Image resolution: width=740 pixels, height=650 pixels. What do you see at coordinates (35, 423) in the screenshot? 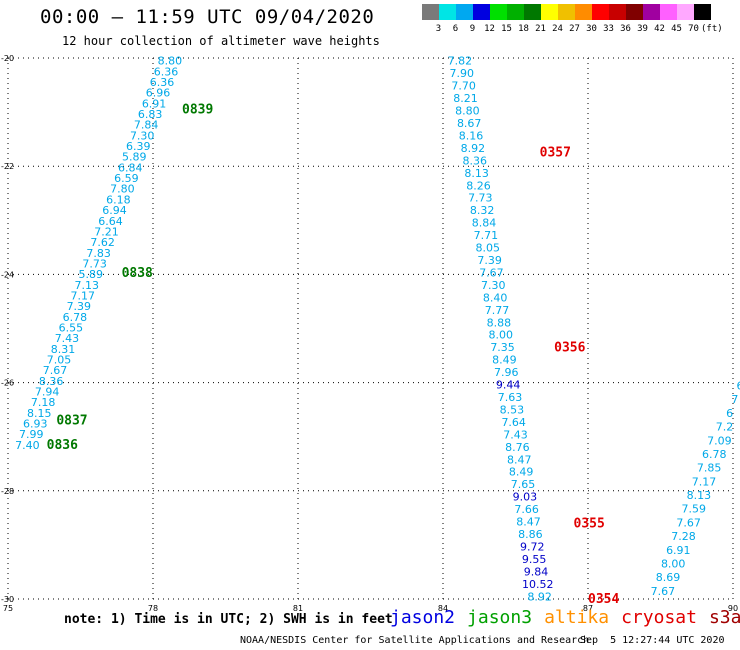
I see `wave-height-value: 6.93` at bounding box center [35, 423].